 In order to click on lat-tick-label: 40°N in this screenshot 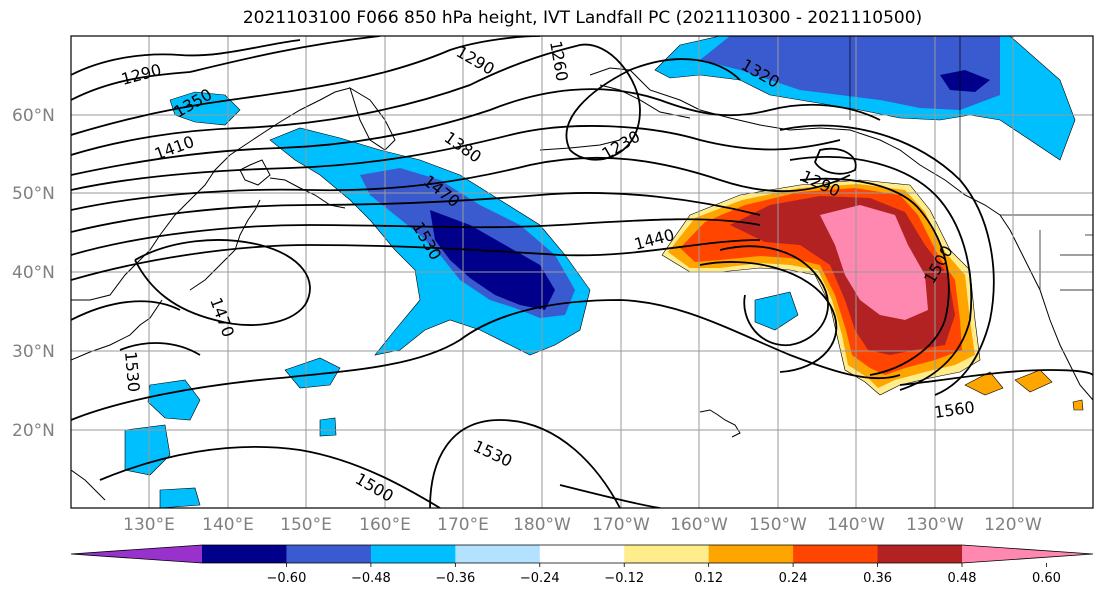, I will do `click(33, 273)`.